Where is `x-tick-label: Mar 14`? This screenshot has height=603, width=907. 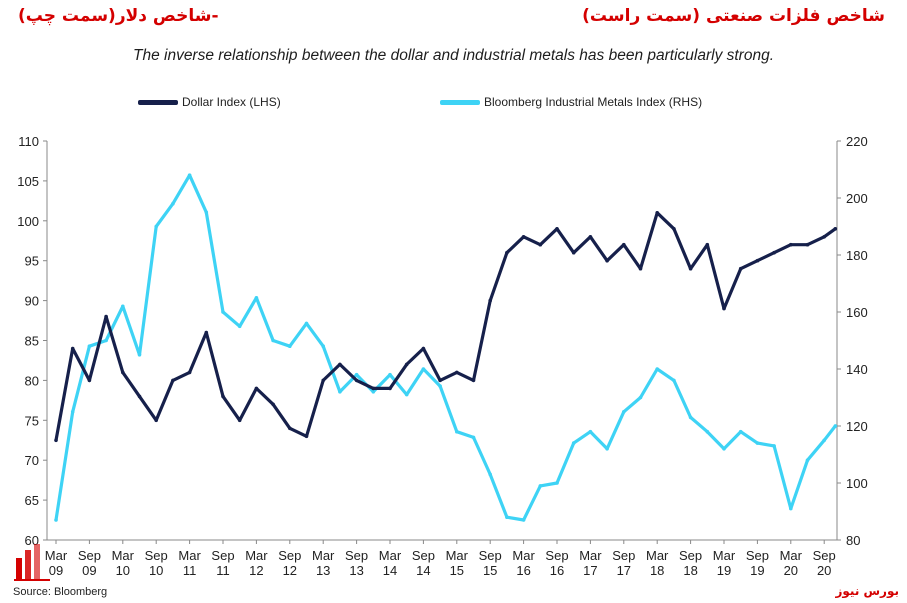
x-tick-label: Mar 14 is located at coordinates (390, 563).